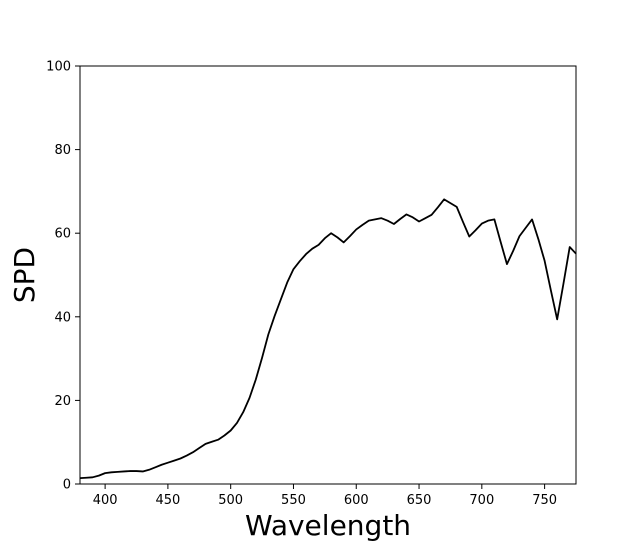  Describe the element at coordinates (62, 234) in the screenshot. I see `y-tick-label: 60` at that location.